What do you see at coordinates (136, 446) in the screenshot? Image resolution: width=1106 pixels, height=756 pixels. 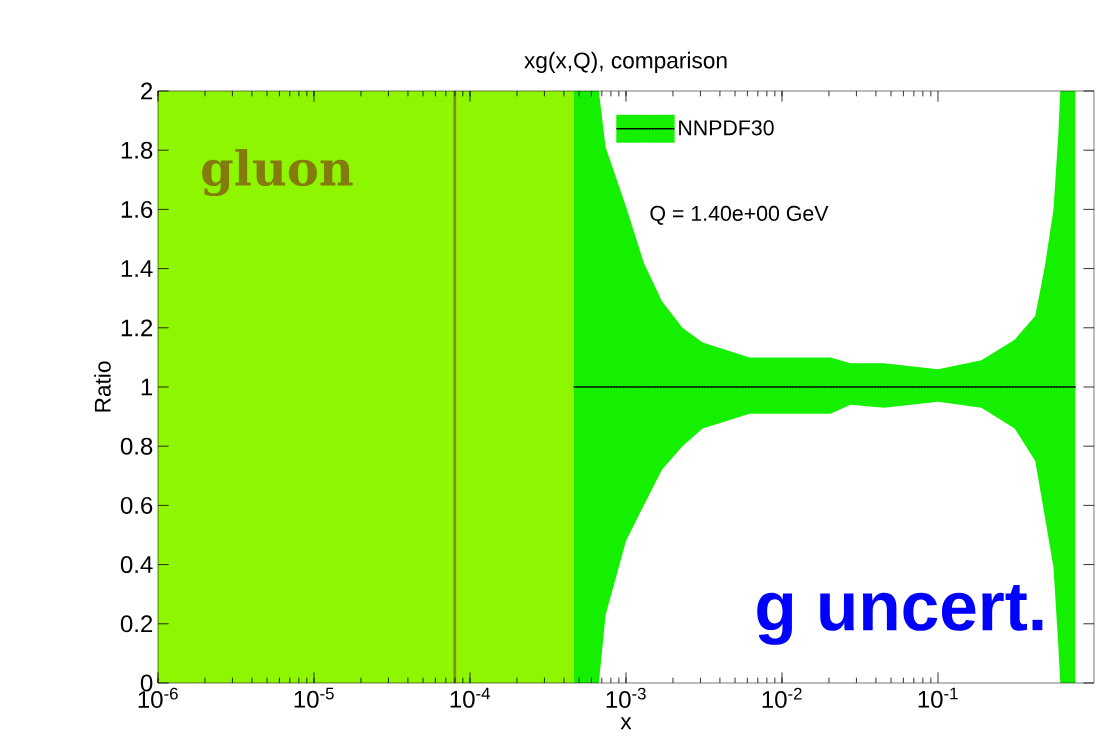 I see `y-tick-label: 0.8` at bounding box center [136, 446].